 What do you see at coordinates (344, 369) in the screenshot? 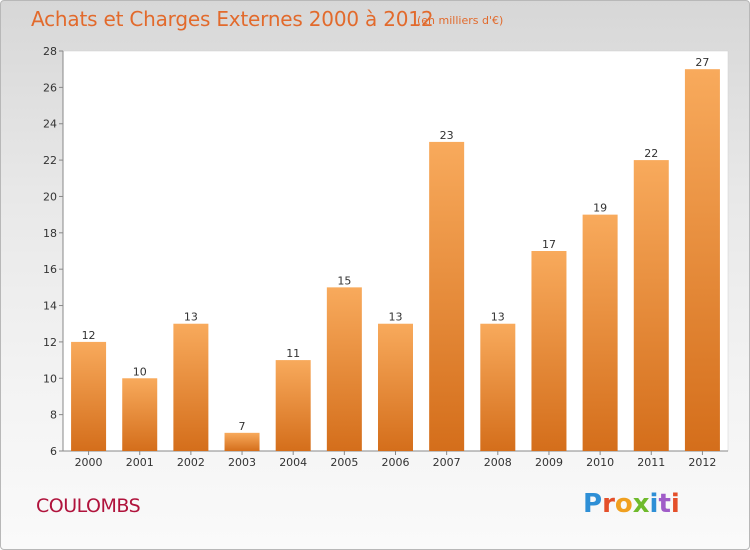
I see `bar-2005` at bounding box center [344, 369].